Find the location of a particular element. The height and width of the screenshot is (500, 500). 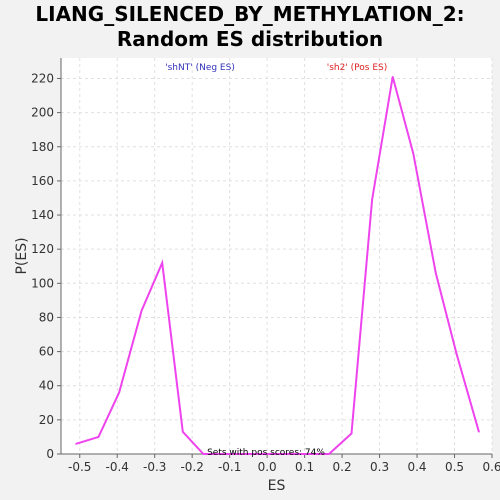

x-tick-label: -0.5 is located at coordinates (79, 467).